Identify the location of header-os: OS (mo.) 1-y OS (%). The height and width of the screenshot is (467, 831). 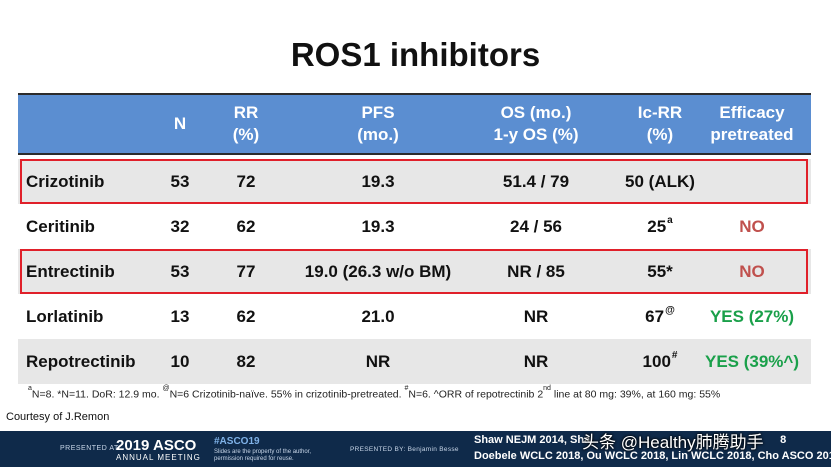
(536, 123).